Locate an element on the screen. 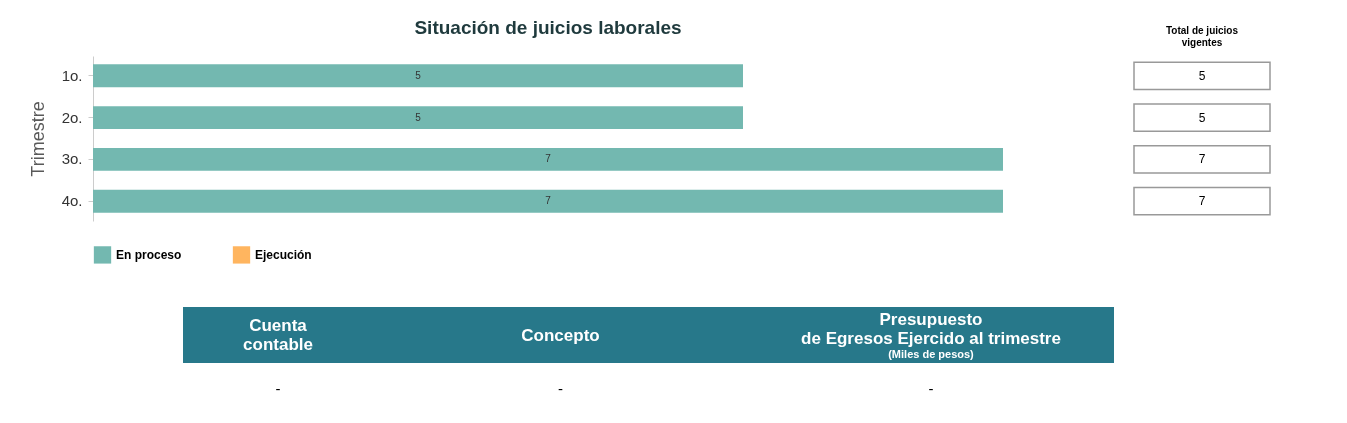  chart-title: Situación de juicios laborales is located at coordinates (548, 27).